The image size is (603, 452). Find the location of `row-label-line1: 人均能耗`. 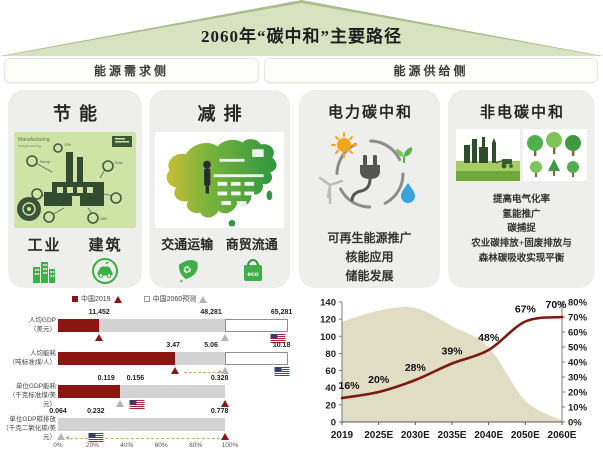

row-label-line1: 人均能耗 is located at coordinates (43, 353).